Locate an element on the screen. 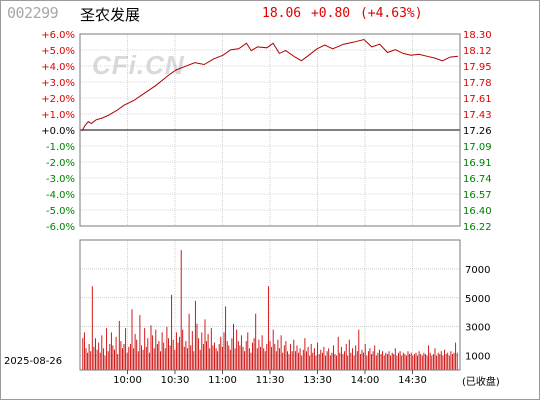 The image size is (540, 400). time-tick-label: 11:30 is located at coordinates (270, 380).